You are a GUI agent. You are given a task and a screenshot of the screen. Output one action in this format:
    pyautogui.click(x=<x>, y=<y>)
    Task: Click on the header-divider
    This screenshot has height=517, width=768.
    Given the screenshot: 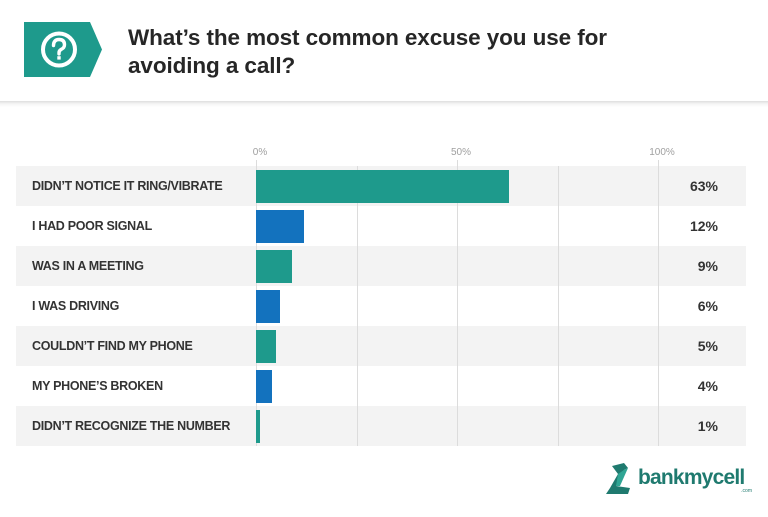 What is the action you would take?
    pyautogui.click(x=384, y=104)
    